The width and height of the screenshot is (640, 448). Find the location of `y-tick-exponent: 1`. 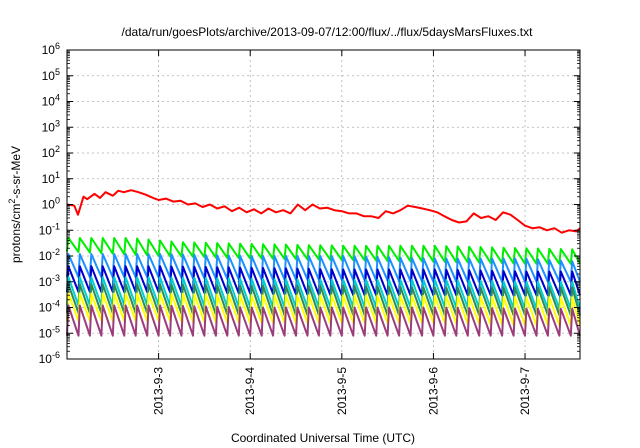

y-tick-exponent: 1 is located at coordinates (57, 175).